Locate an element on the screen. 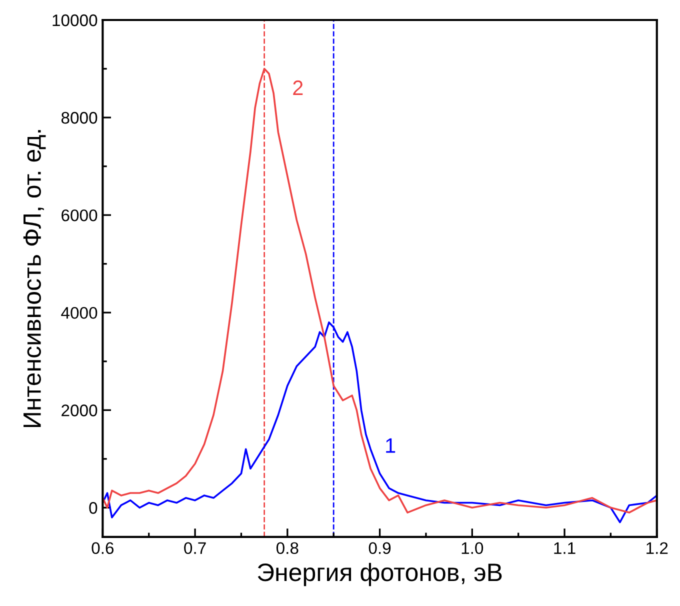 The image size is (680, 606). x-tick-label: 0.6 is located at coordinates (103, 548).